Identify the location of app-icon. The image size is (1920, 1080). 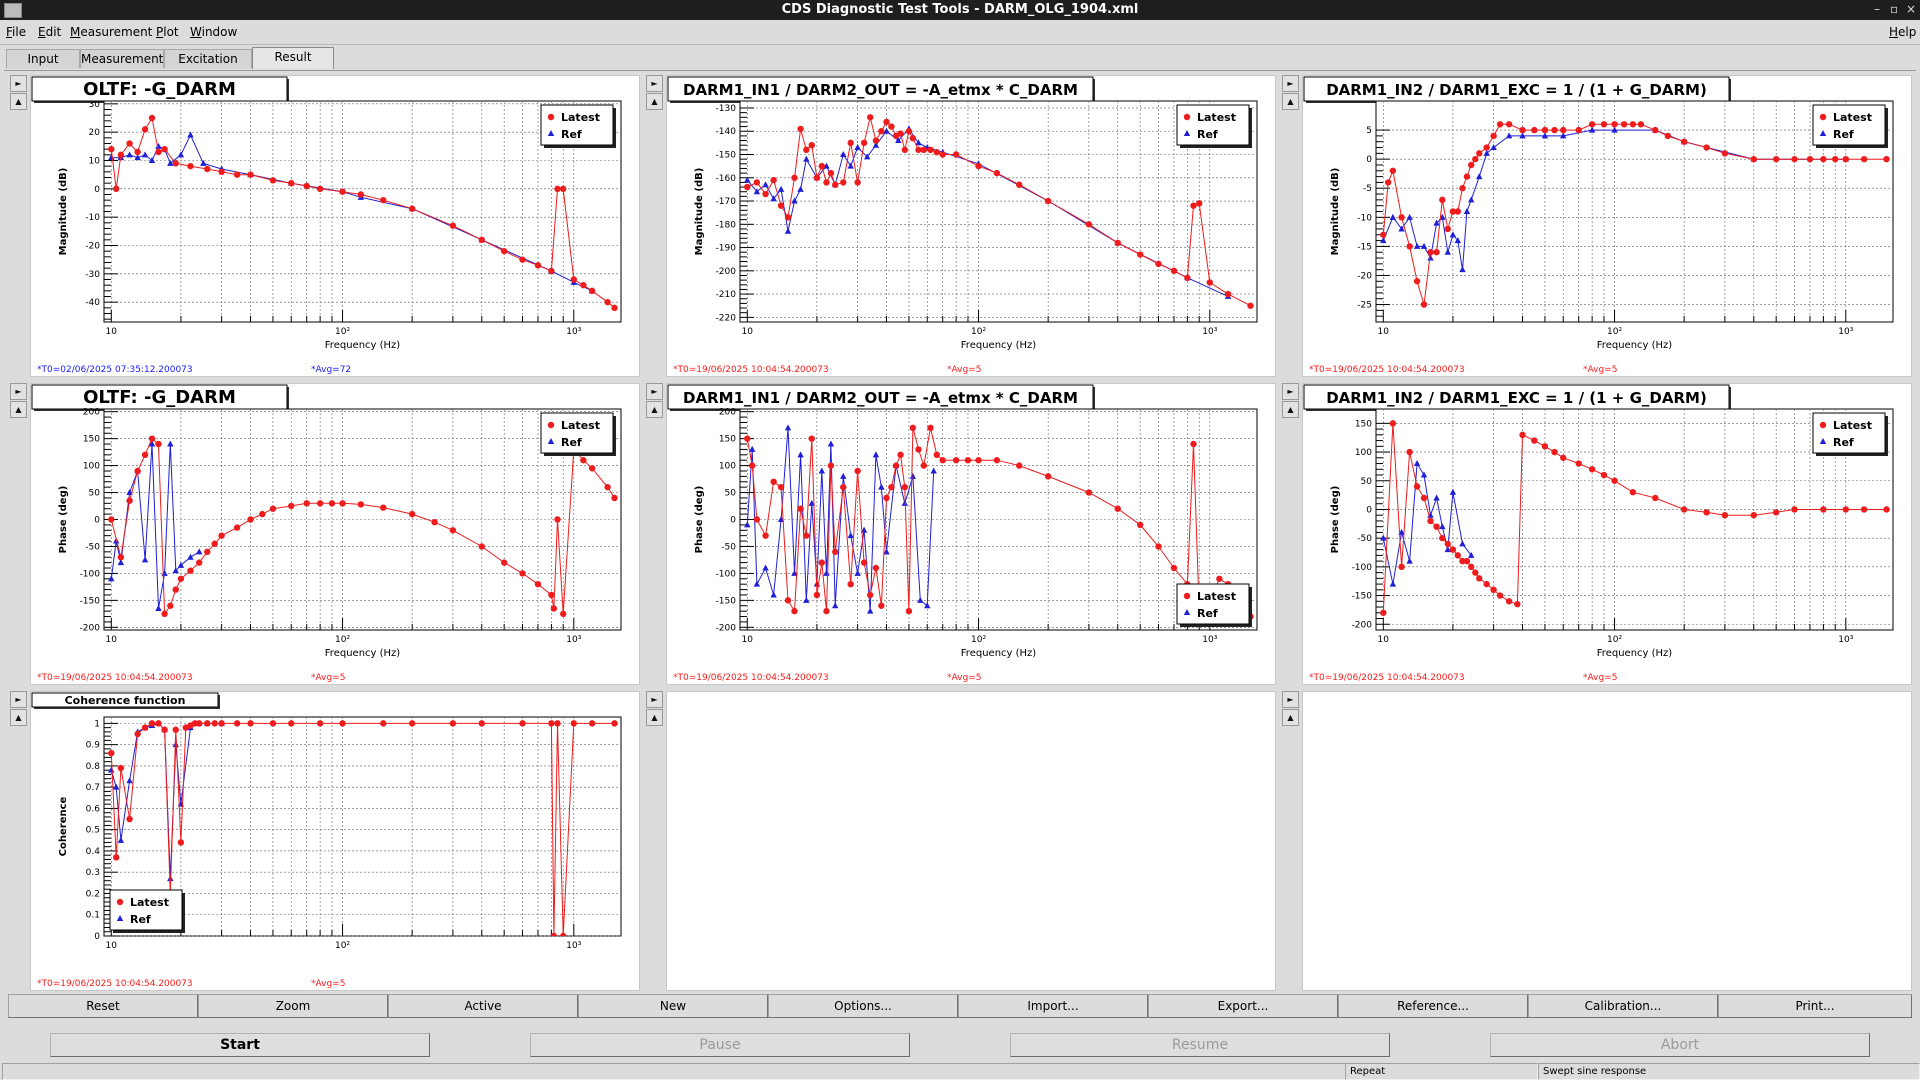
(13, 10).